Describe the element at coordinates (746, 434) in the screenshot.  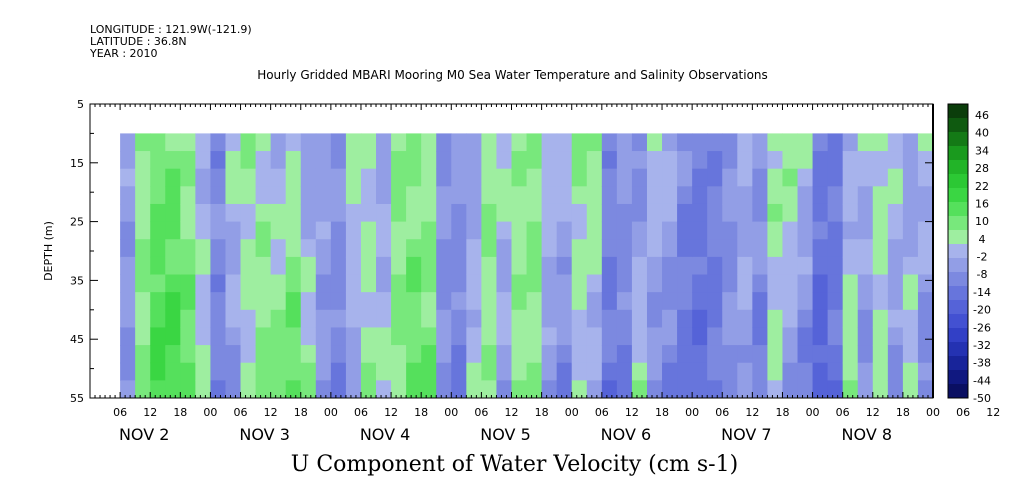
I see `x-day-label: NOV 7` at that location.